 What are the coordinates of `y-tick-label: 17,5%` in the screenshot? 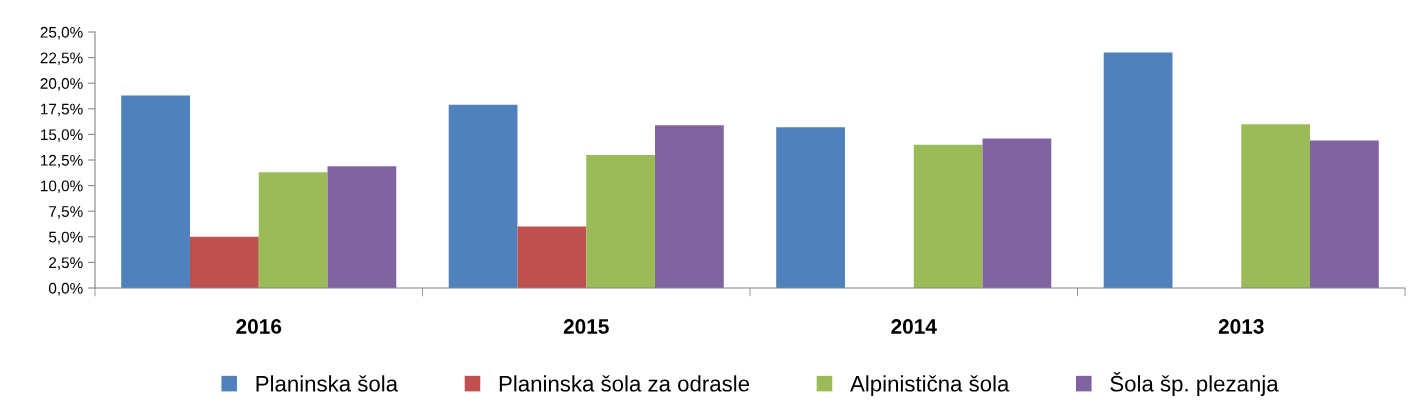 It's located at (62, 110).